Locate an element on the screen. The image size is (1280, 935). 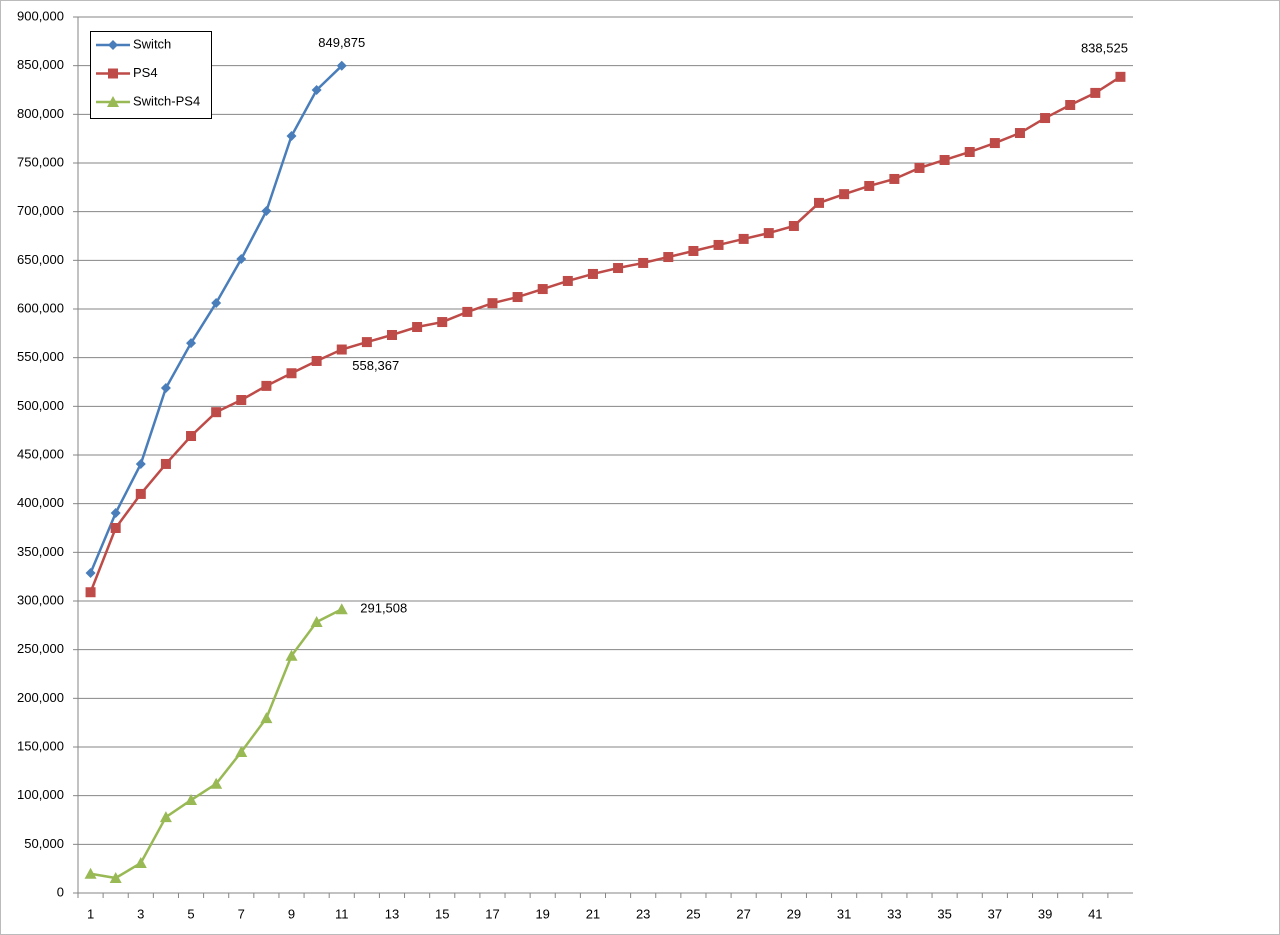
x-tick-label: 25 is located at coordinates (693, 913).